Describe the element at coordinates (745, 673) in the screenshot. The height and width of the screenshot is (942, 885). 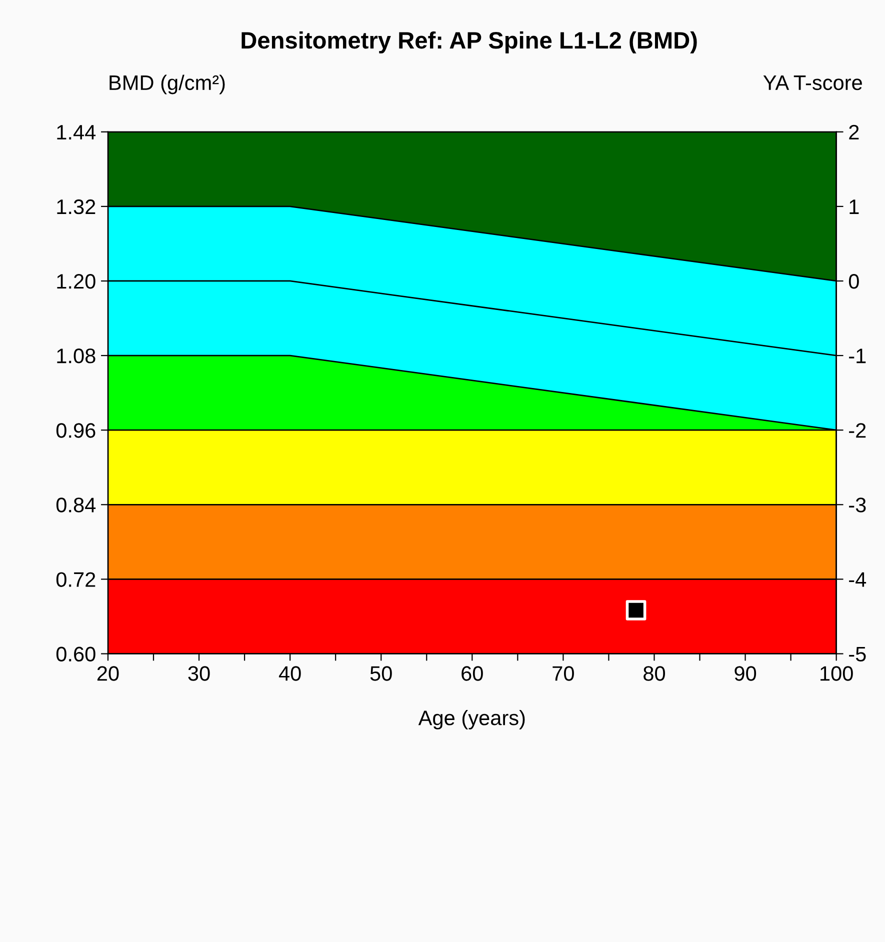
I see `x-tick-label: 90` at that location.